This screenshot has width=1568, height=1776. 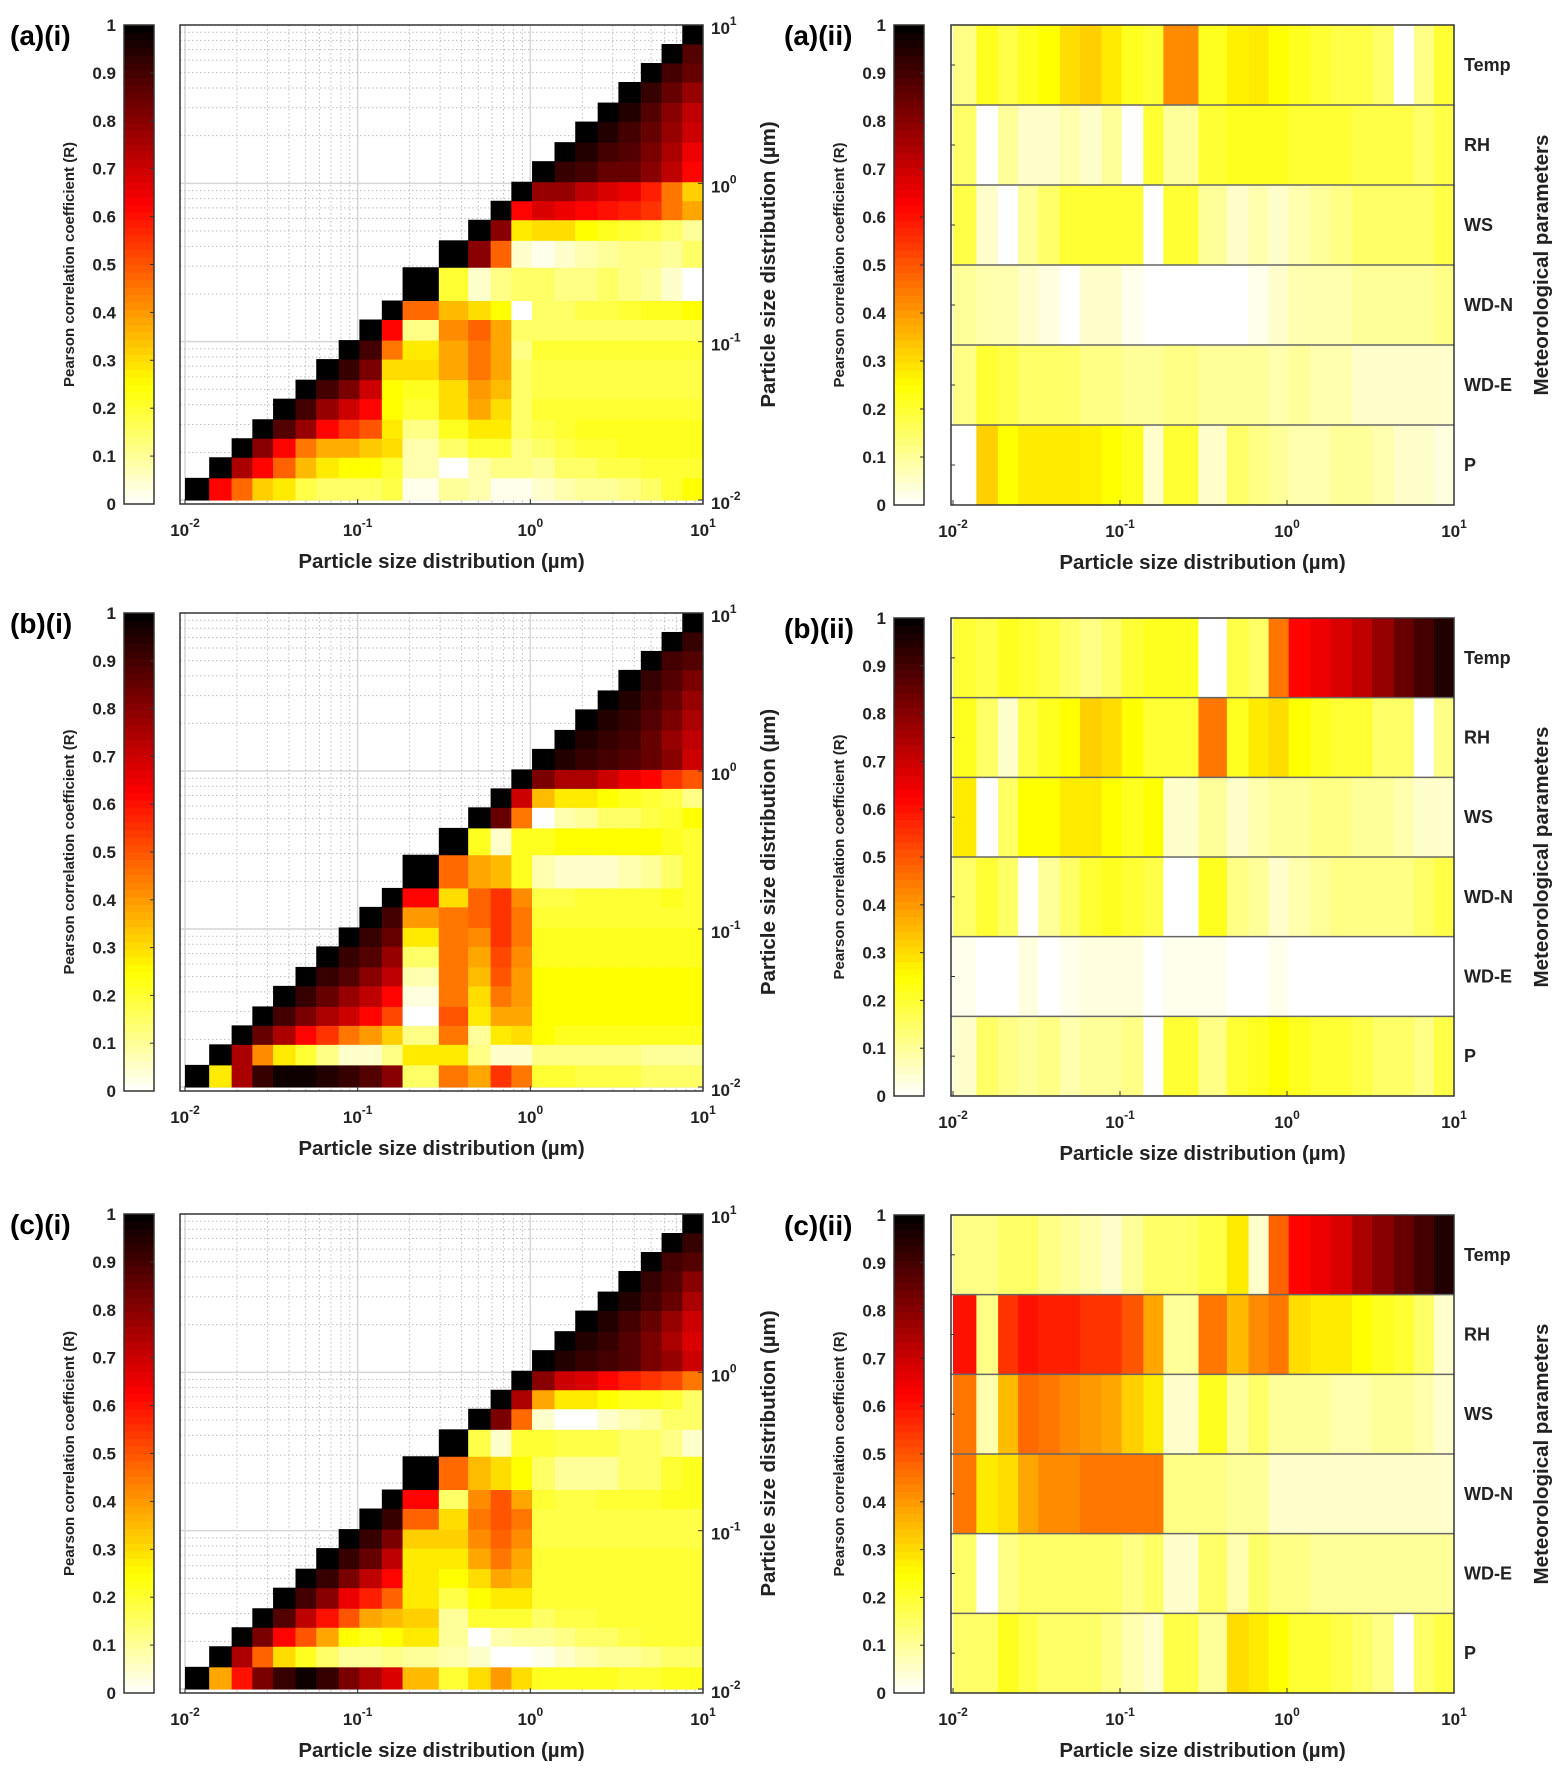 I want to click on x-tick-label-exponent: 0, so click(x=1296, y=524).